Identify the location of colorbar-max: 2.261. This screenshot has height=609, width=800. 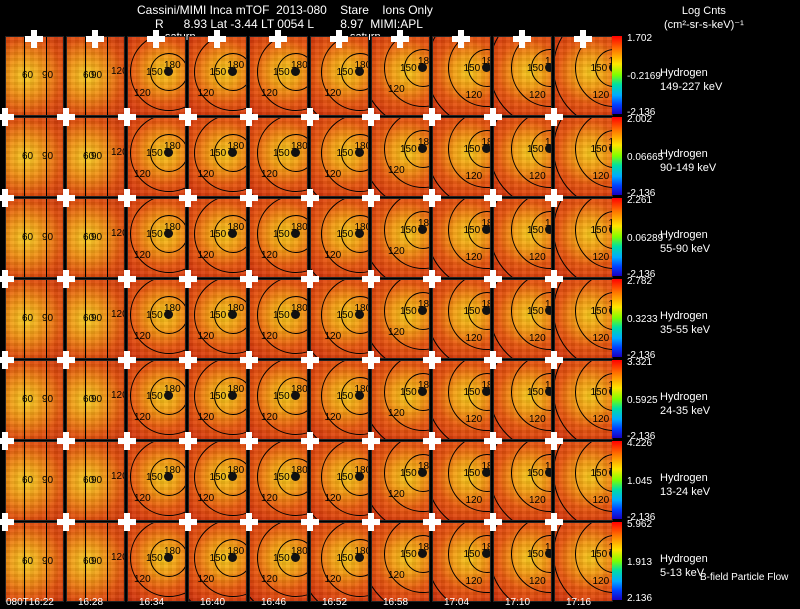
(640, 200).